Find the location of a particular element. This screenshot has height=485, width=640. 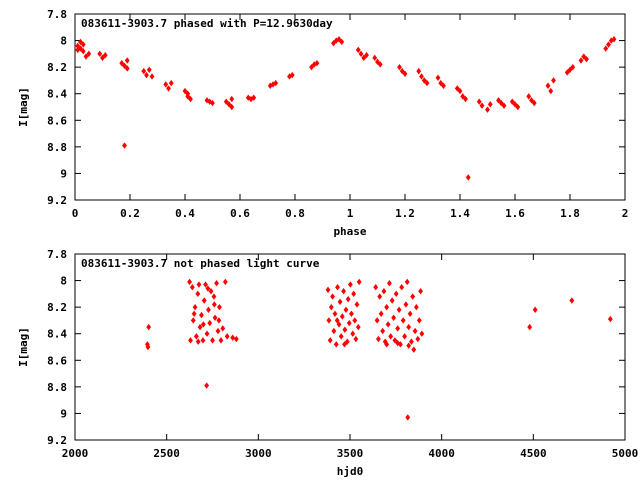

phased-xtick-label: 1.4 is located at coordinates (460, 213).